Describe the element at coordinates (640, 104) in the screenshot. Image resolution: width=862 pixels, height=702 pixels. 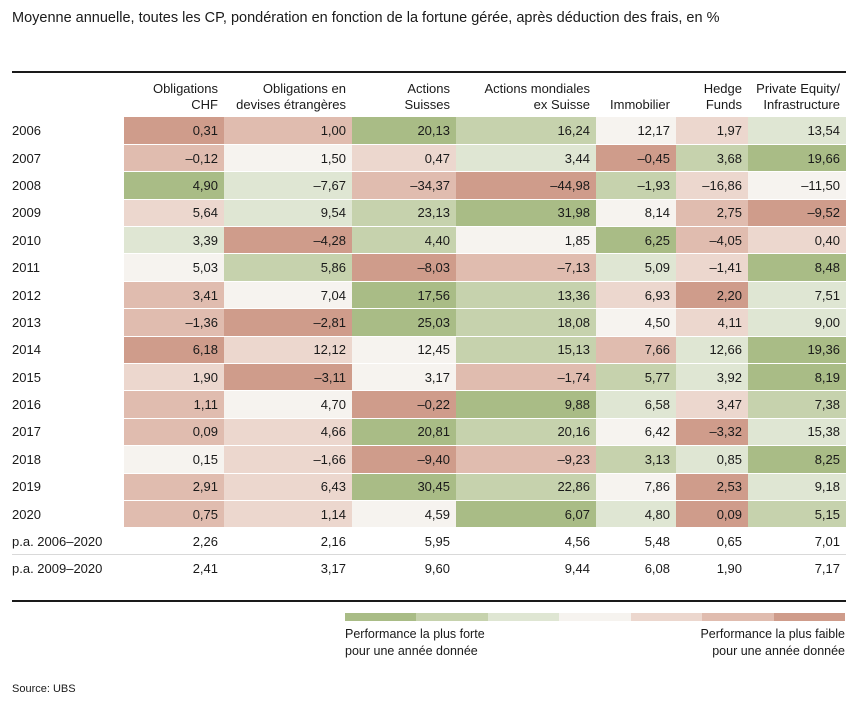
I see `column-header: Immobilier` at that location.